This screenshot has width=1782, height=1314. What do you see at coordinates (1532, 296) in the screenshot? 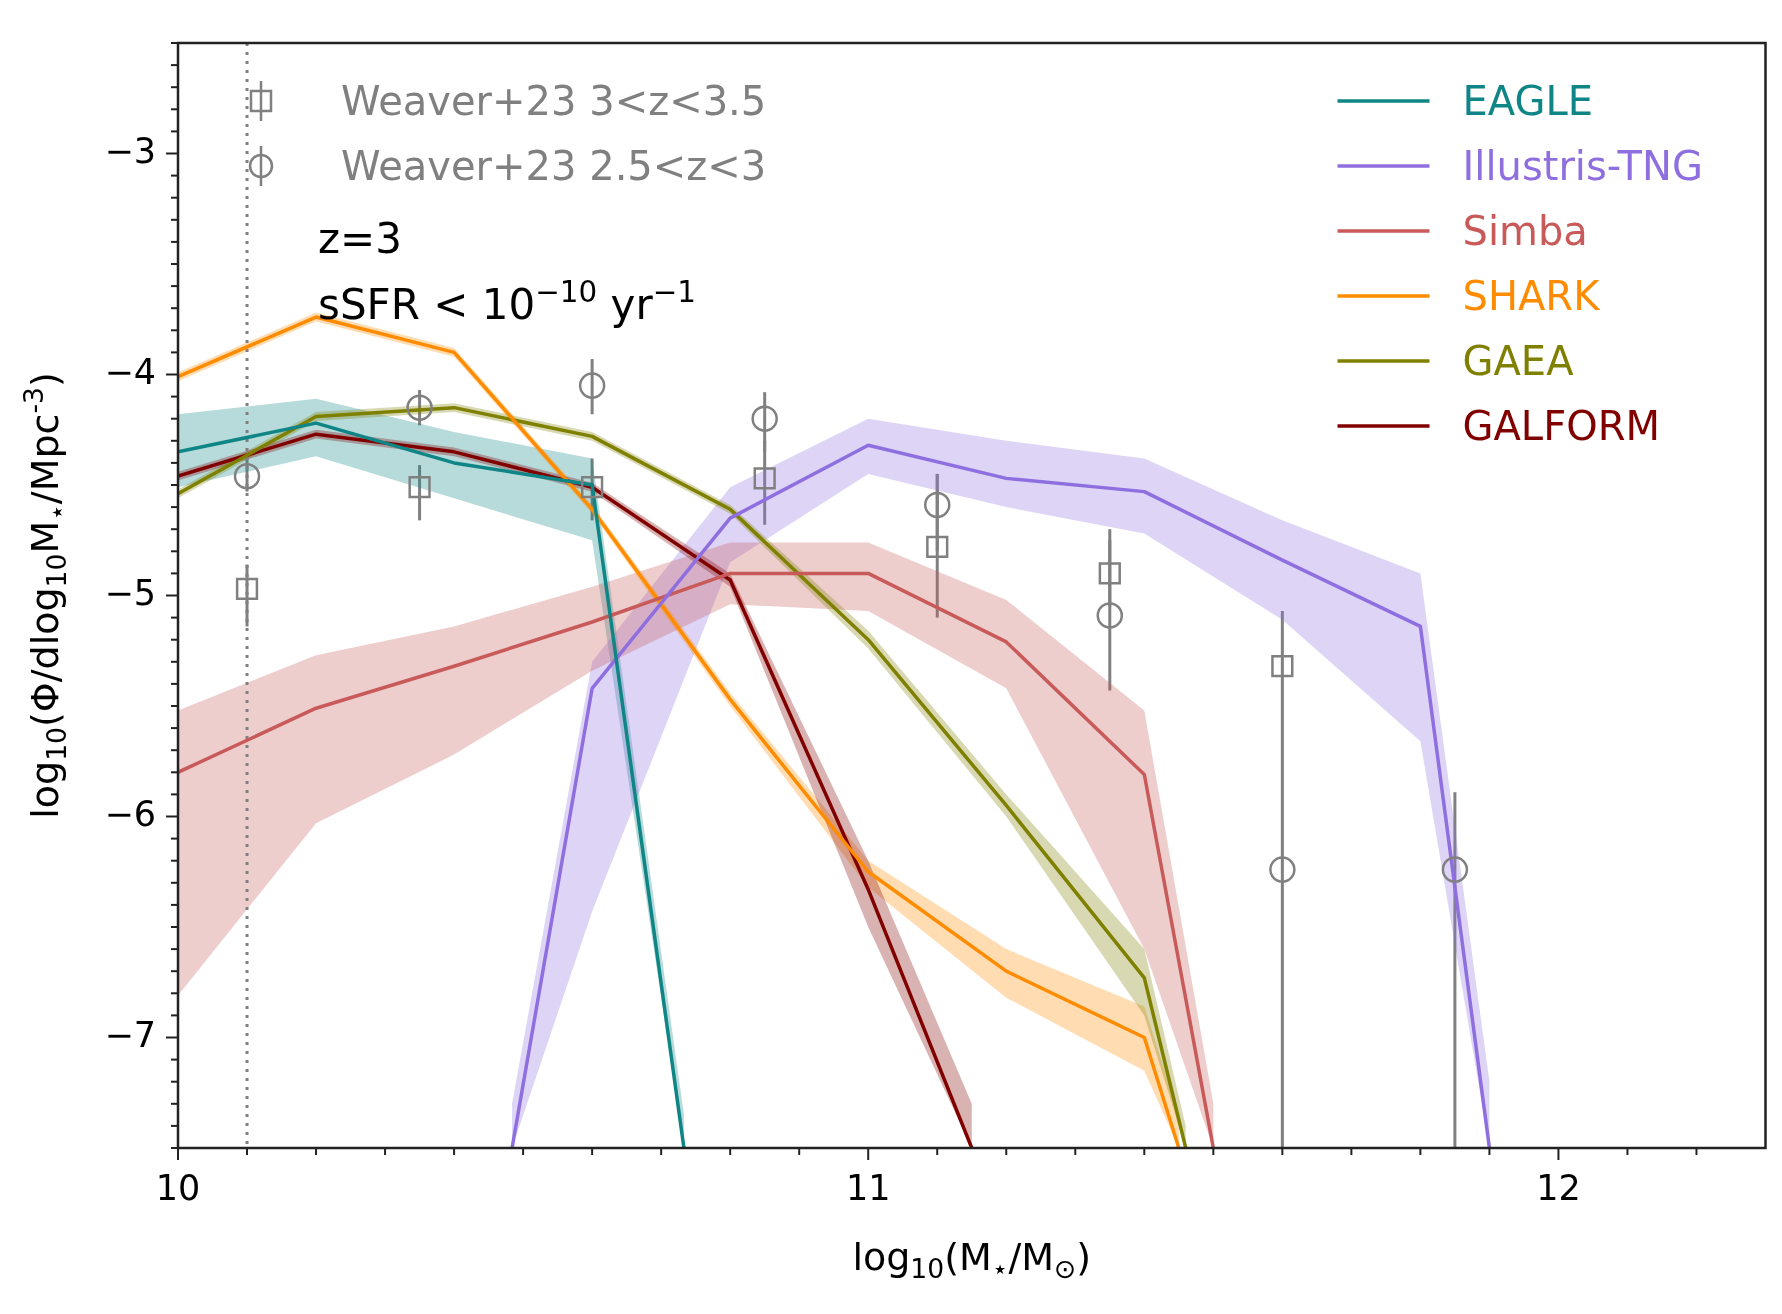
I see `legend-label: SHARK` at bounding box center [1532, 296].